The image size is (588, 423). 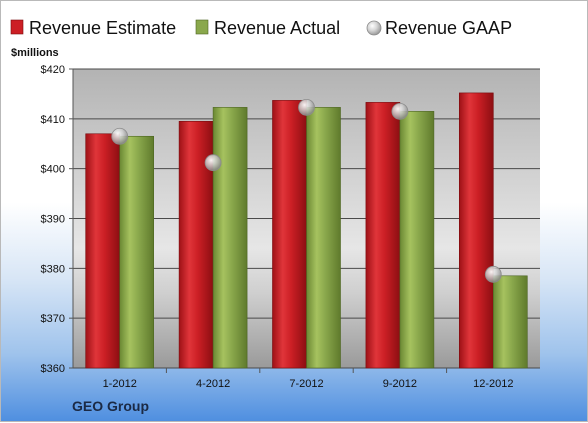 What do you see at coordinates (277, 28) in the screenshot?
I see `legend-label: Revenue Actual` at bounding box center [277, 28].